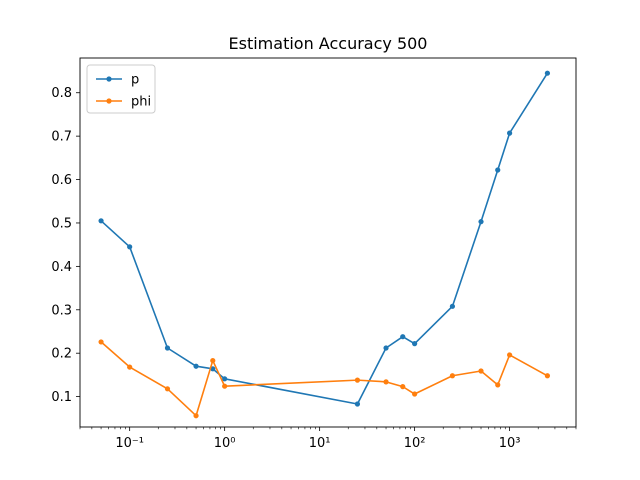 Image resolution: width=640 pixels, height=480 pixels. I want to click on chart-title: Estimation Accuracy 500, so click(328, 43).